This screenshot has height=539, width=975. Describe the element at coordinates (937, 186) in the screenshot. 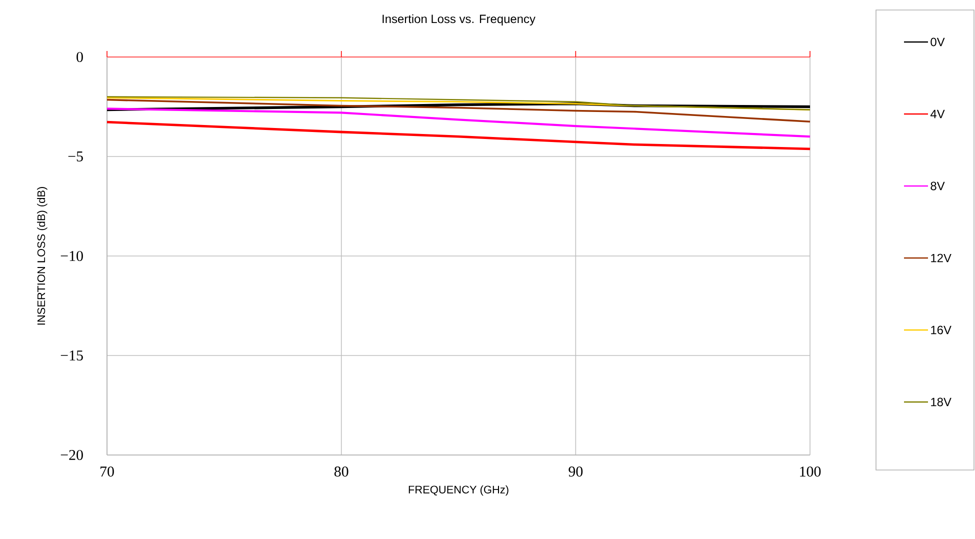

I see `legend-label: 8V` at that location.